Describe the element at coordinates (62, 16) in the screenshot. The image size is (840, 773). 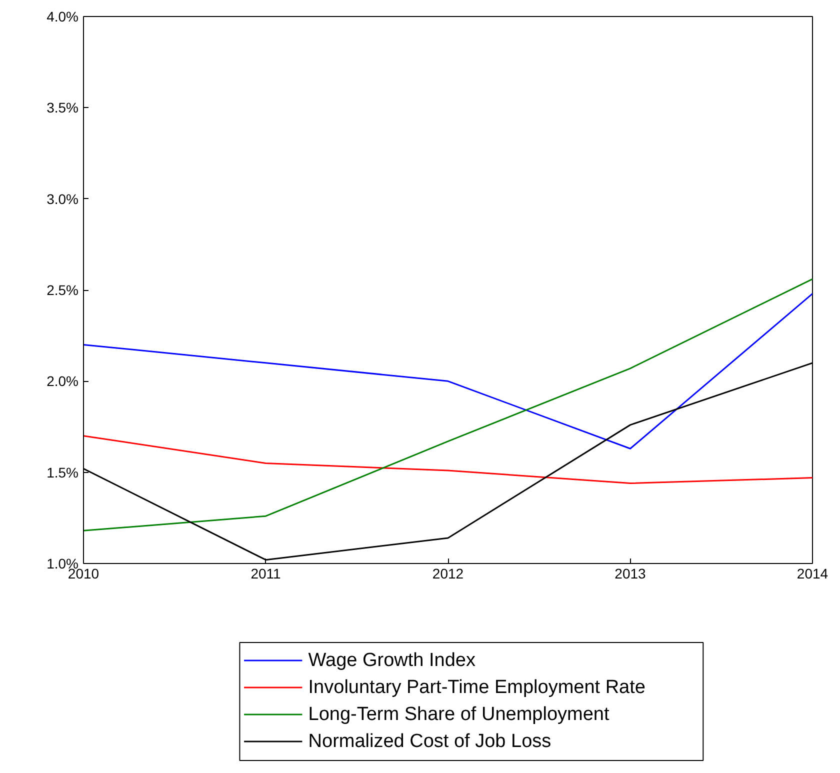
I see `y-tick-label: 4.0%` at that location.